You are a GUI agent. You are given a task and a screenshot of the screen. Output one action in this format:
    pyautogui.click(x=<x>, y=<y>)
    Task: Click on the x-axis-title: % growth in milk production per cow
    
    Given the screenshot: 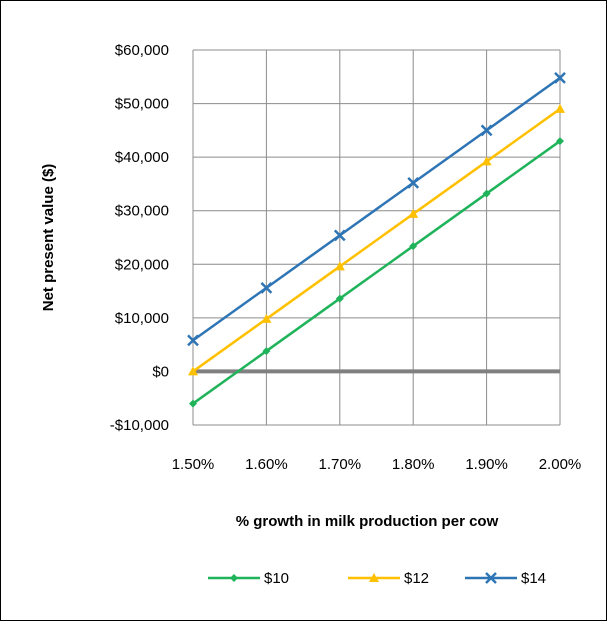 What is the action you would take?
    pyautogui.click(x=367, y=521)
    